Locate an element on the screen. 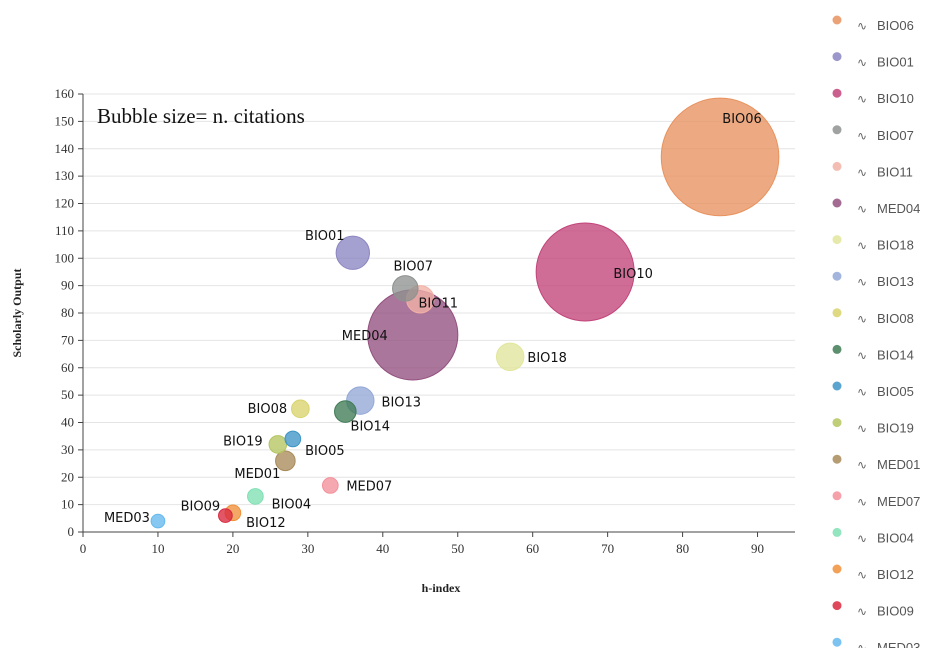 This screenshot has width=931, height=648. bubble-label-med04: MED04 is located at coordinates (365, 336).